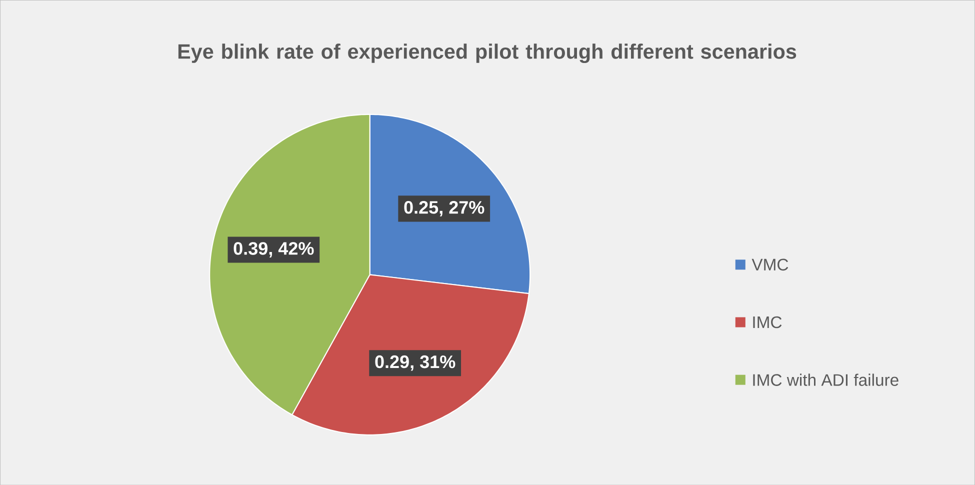 The width and height of the screenshot is (975, 485). Describe the element at coordinates (825, 380) in the screenshot. I see `legend-label: IMC with ADI failure` at that location.